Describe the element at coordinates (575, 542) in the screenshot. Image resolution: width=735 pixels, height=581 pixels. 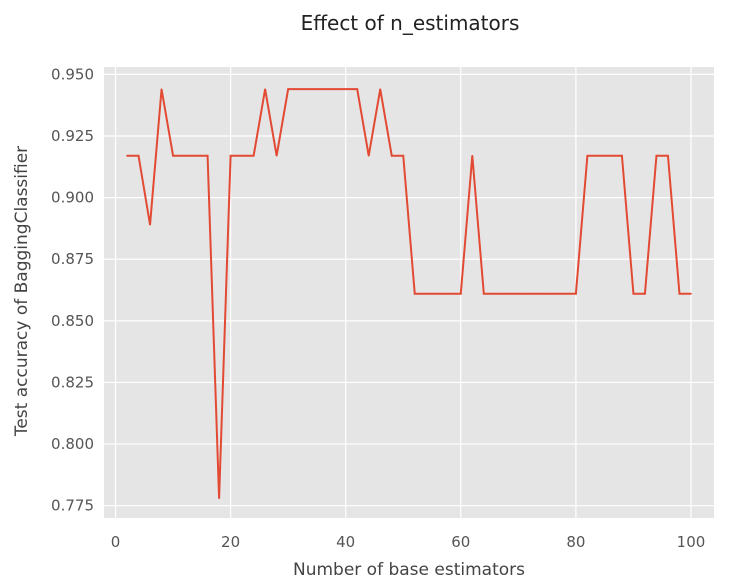
I see `x-tick-label: 80` at that location.